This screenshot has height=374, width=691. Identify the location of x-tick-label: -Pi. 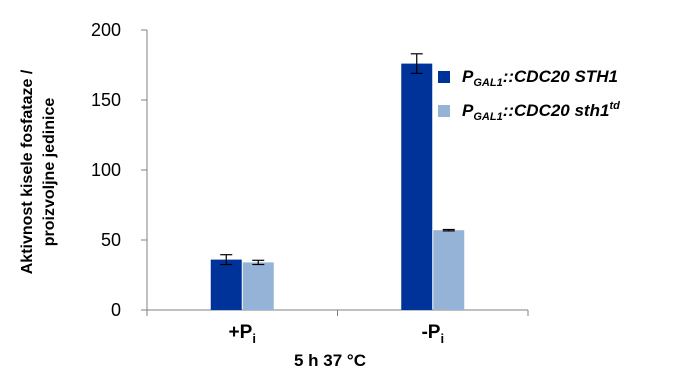
(432, 334).